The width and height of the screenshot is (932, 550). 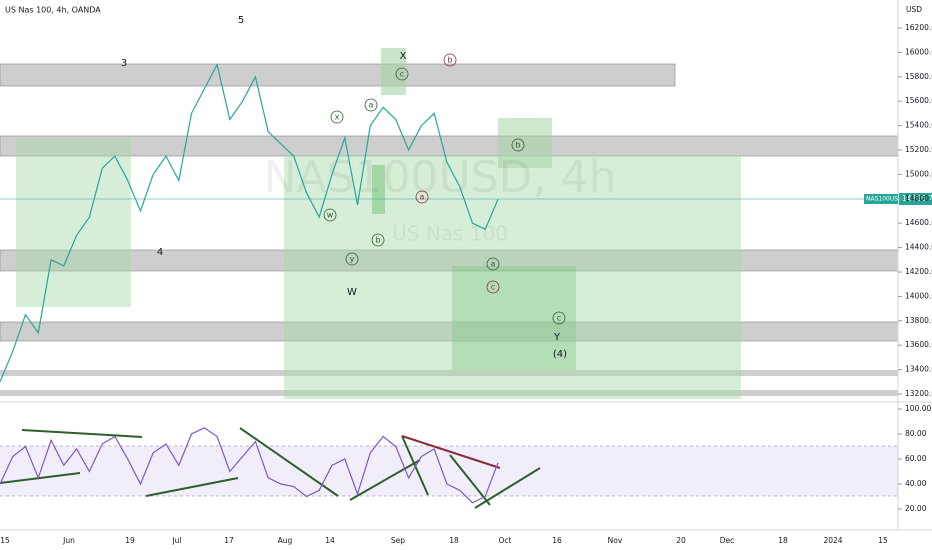 What do you see at coordinates (916, 433) in the screenshot?
I see `rsi-tick-label: 80.00` at bounding box center [916, 433].